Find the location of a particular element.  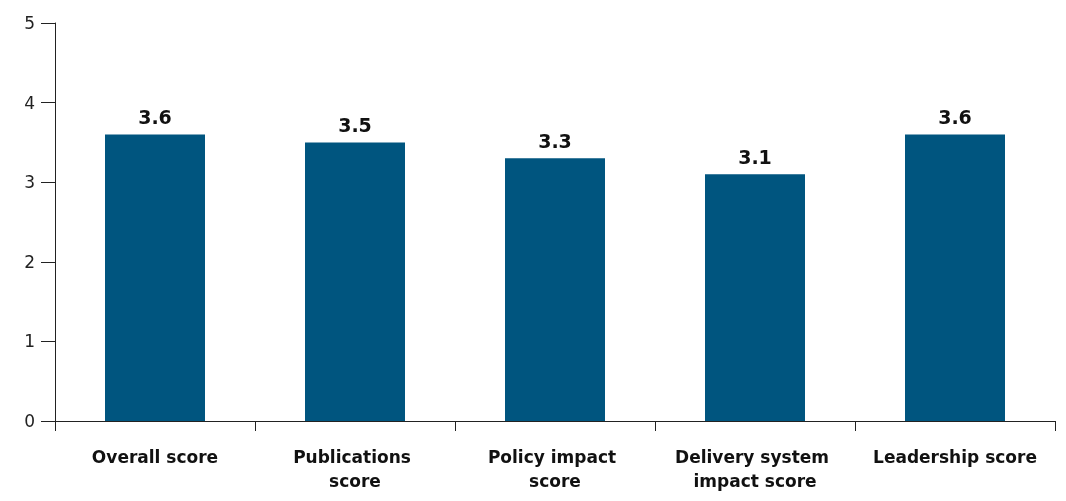

y-tick-label: 2 is located at coordinates (29, 261).